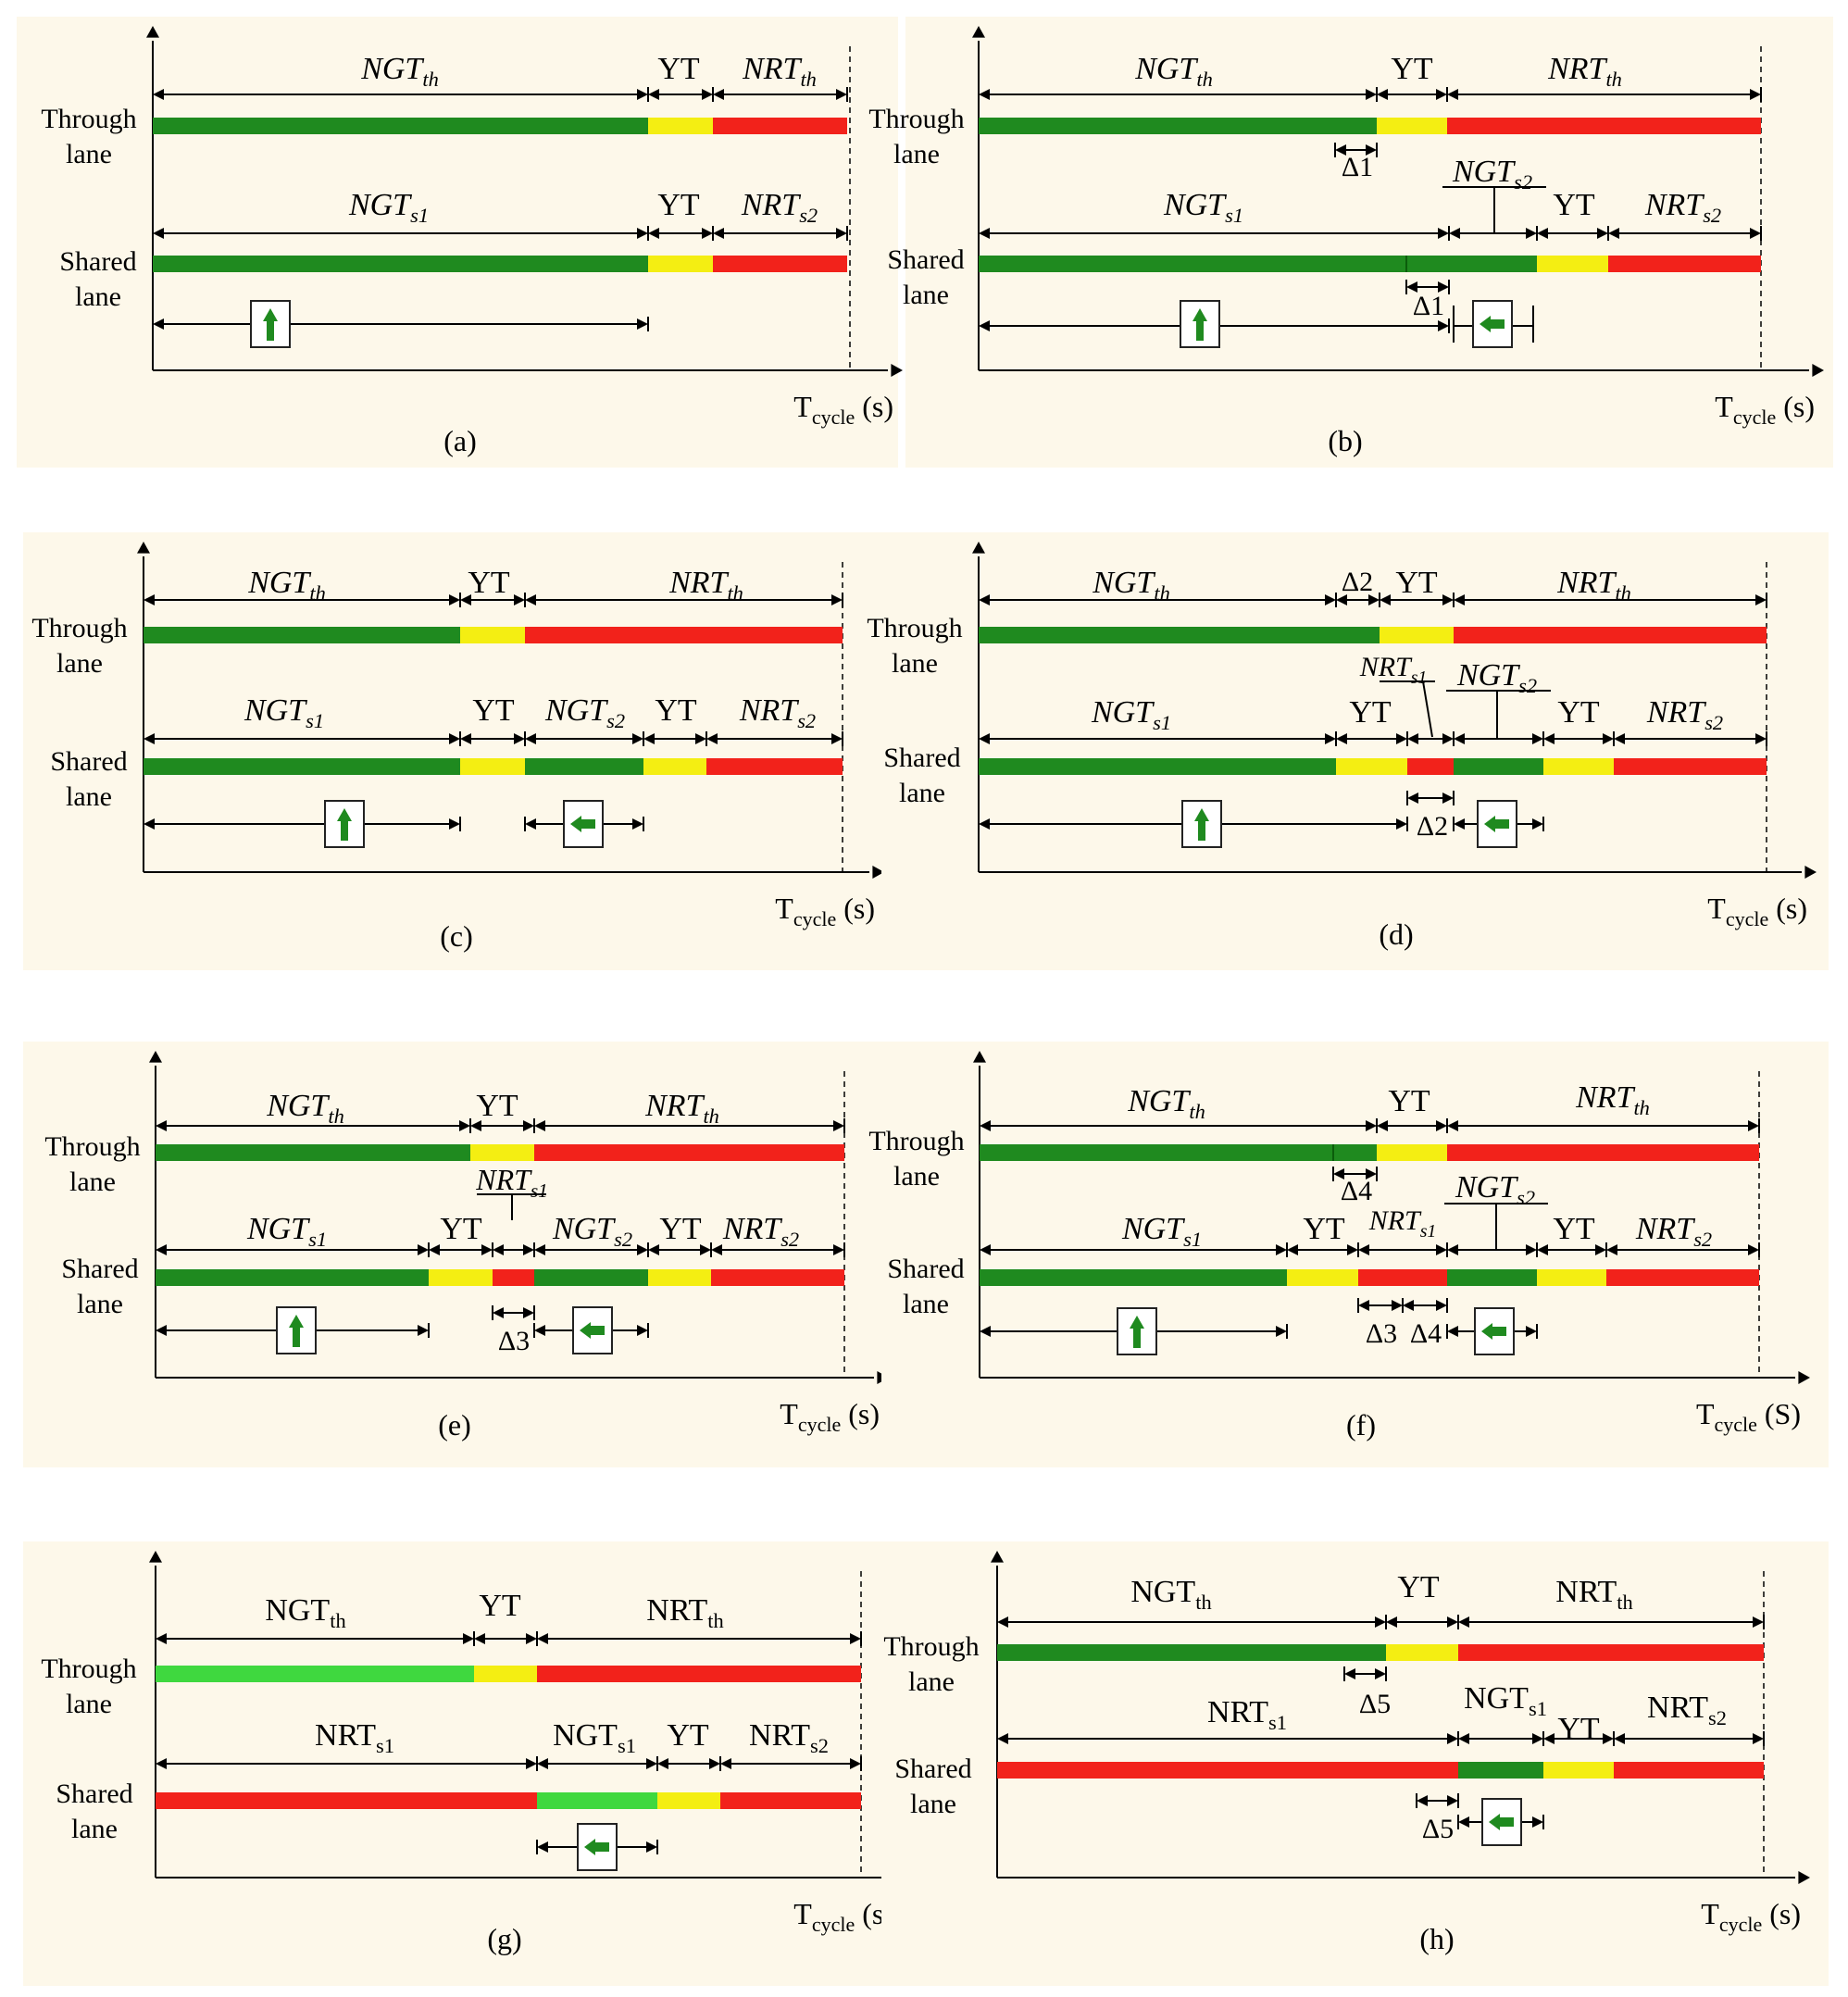 Image resolution: width=1848 pixels, height=1997 pixels. Describe the element at coordinates (681, 1108) in the screenshot. I see `through-nrt-label: NRTth` at that location.